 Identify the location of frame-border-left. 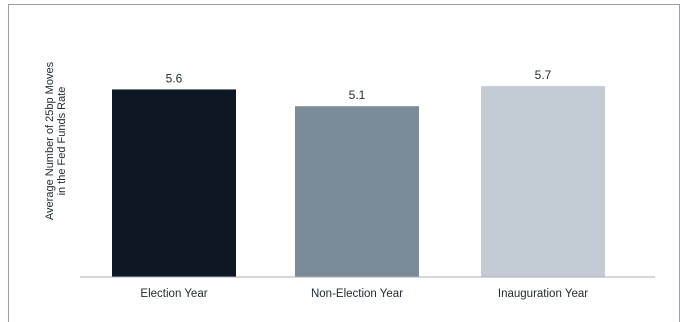
(8, 163).